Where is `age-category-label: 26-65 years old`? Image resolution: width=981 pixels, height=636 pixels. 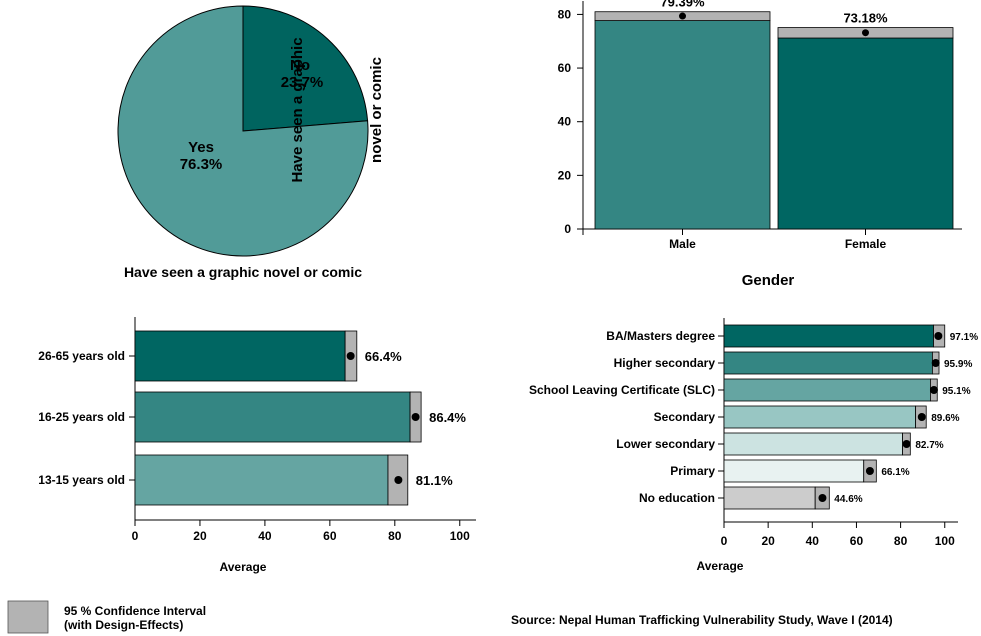
age-category-label: 26-65 years old is located at coordinates (81, 356).